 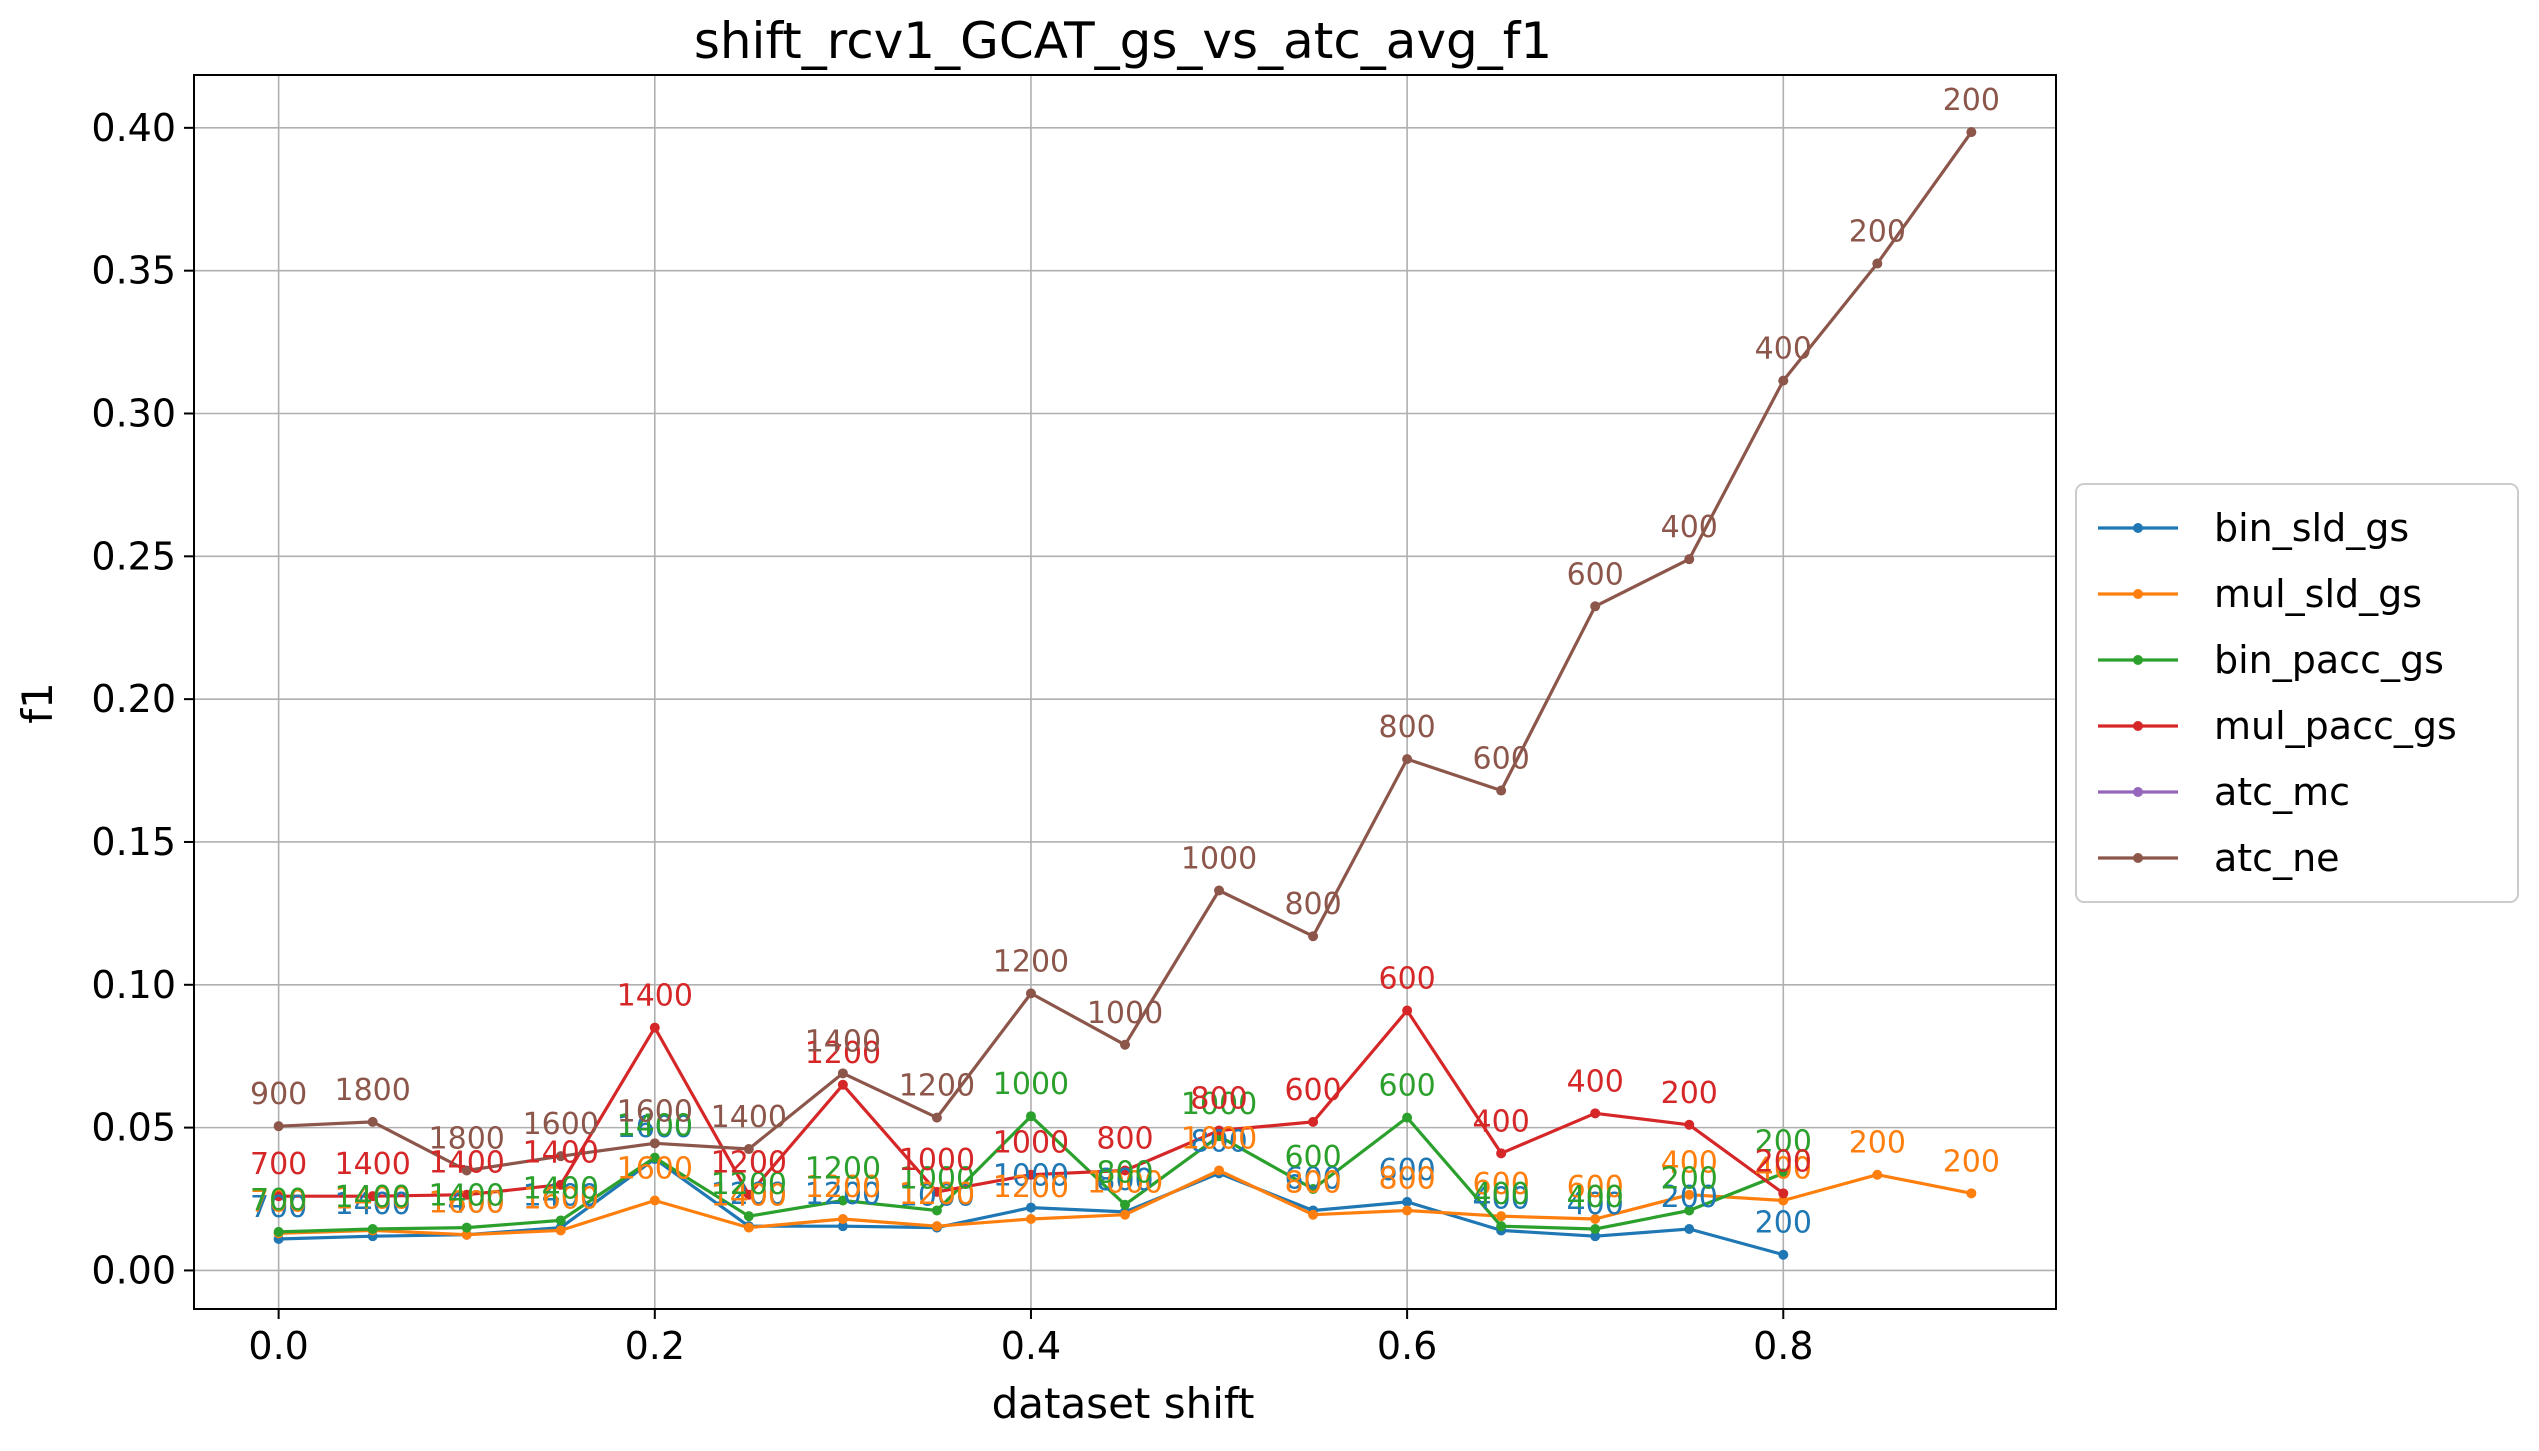 I want to click on point-label-mul_pacc_gs: 1000, so click(x=1031, y=1143).